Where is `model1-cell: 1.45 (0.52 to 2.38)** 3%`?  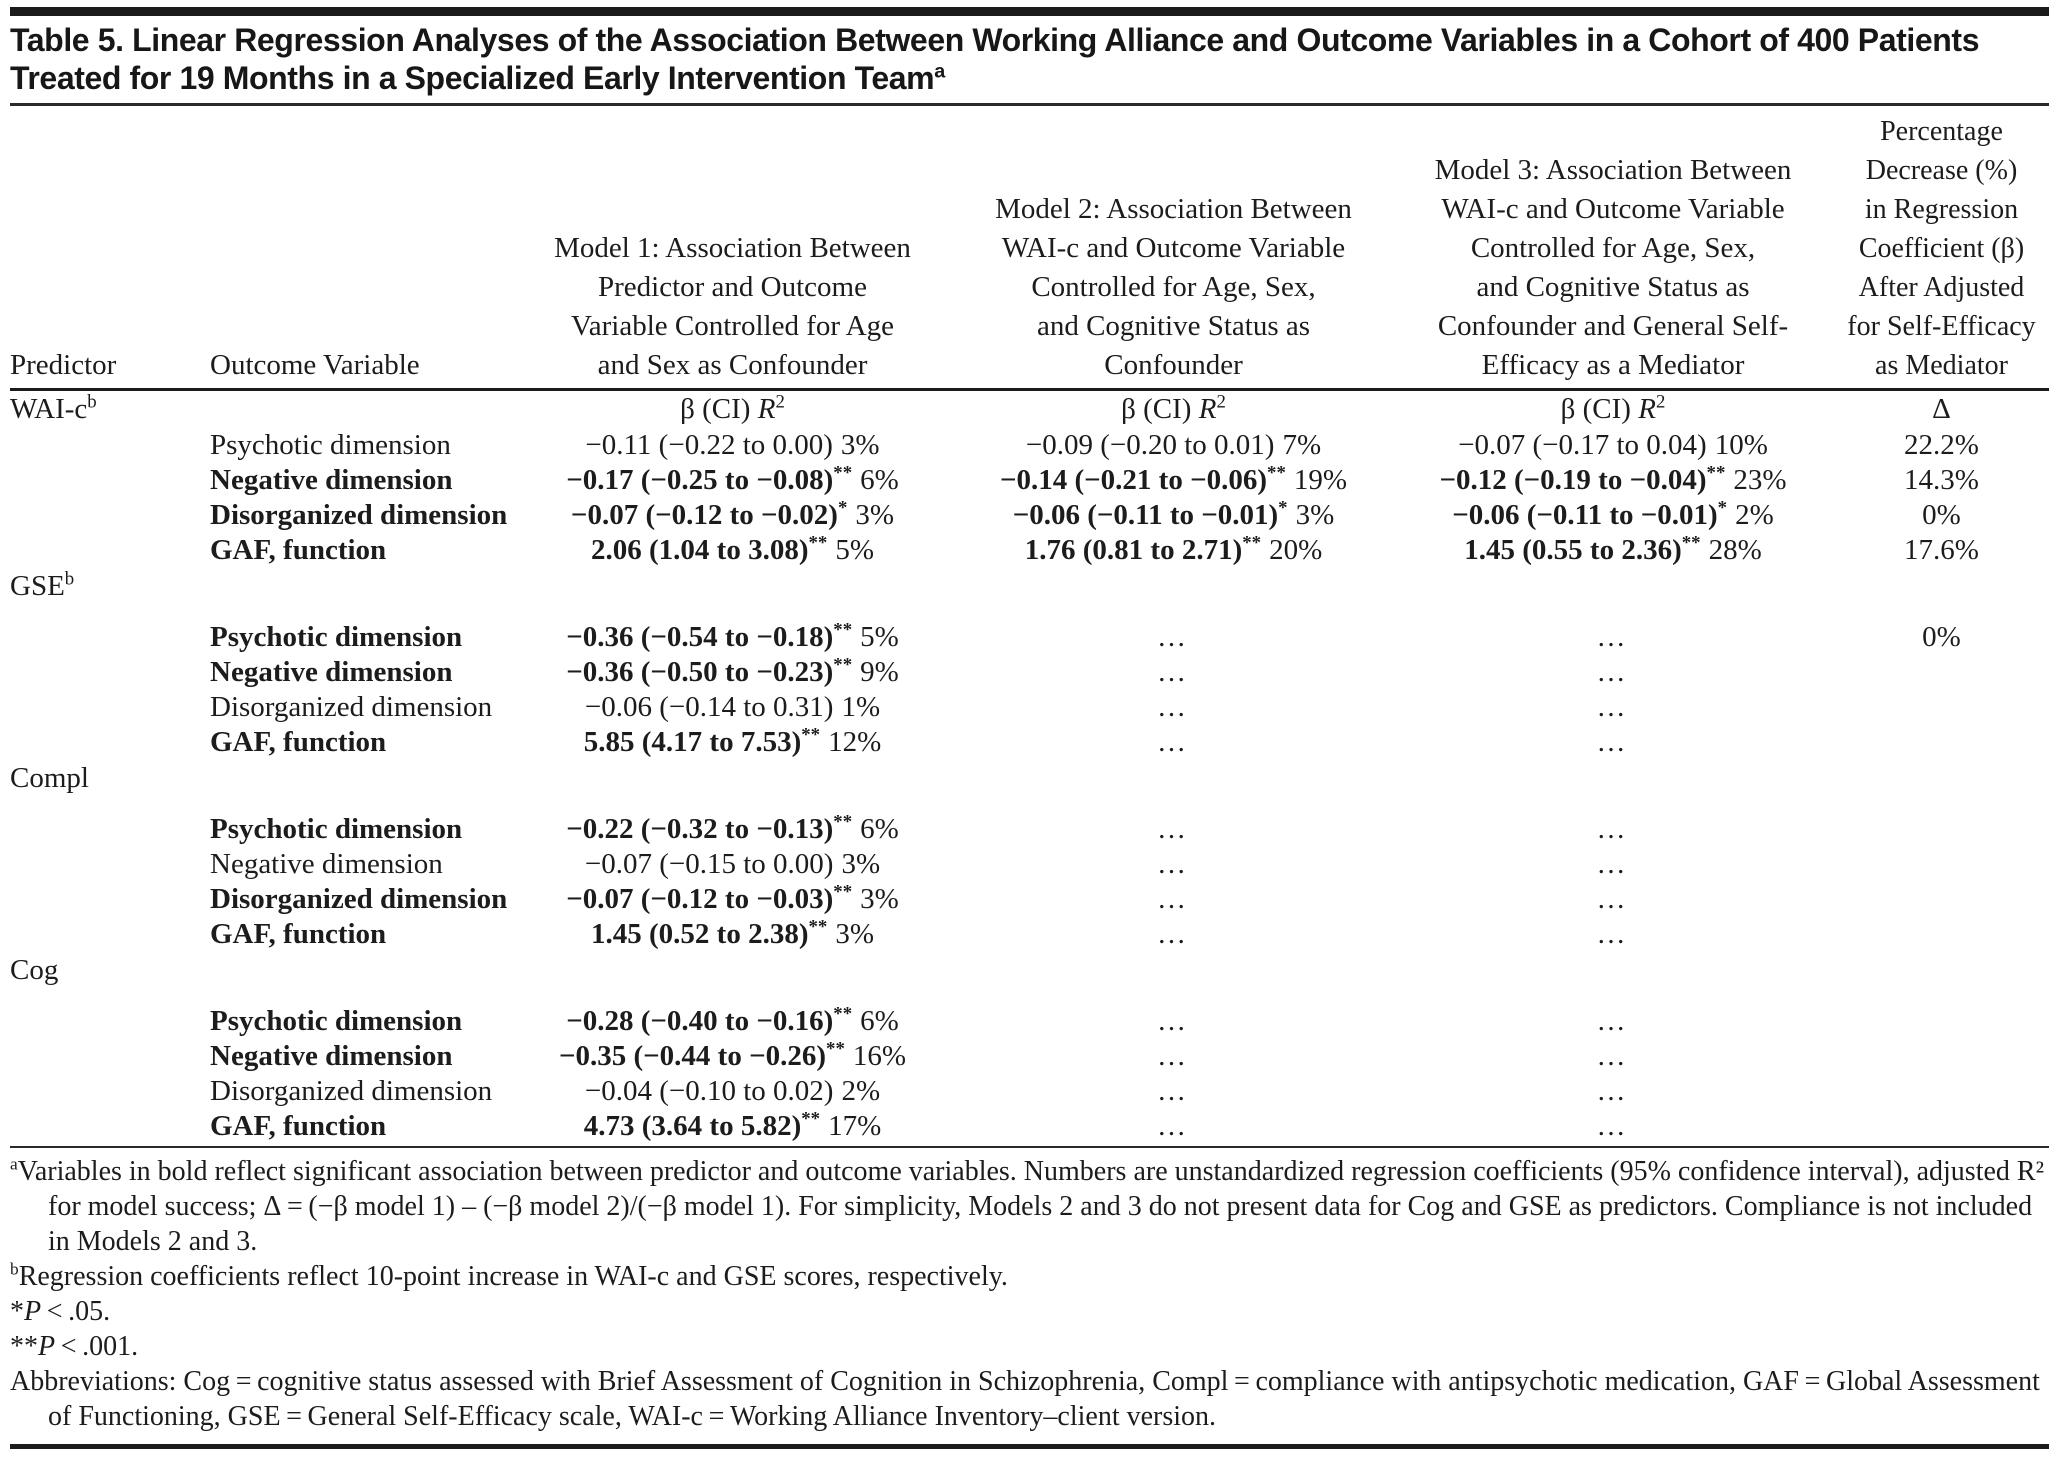 model1-cell: 1.45 (0.52 to 2.38)** 3% is located at coordinates (732, 934).